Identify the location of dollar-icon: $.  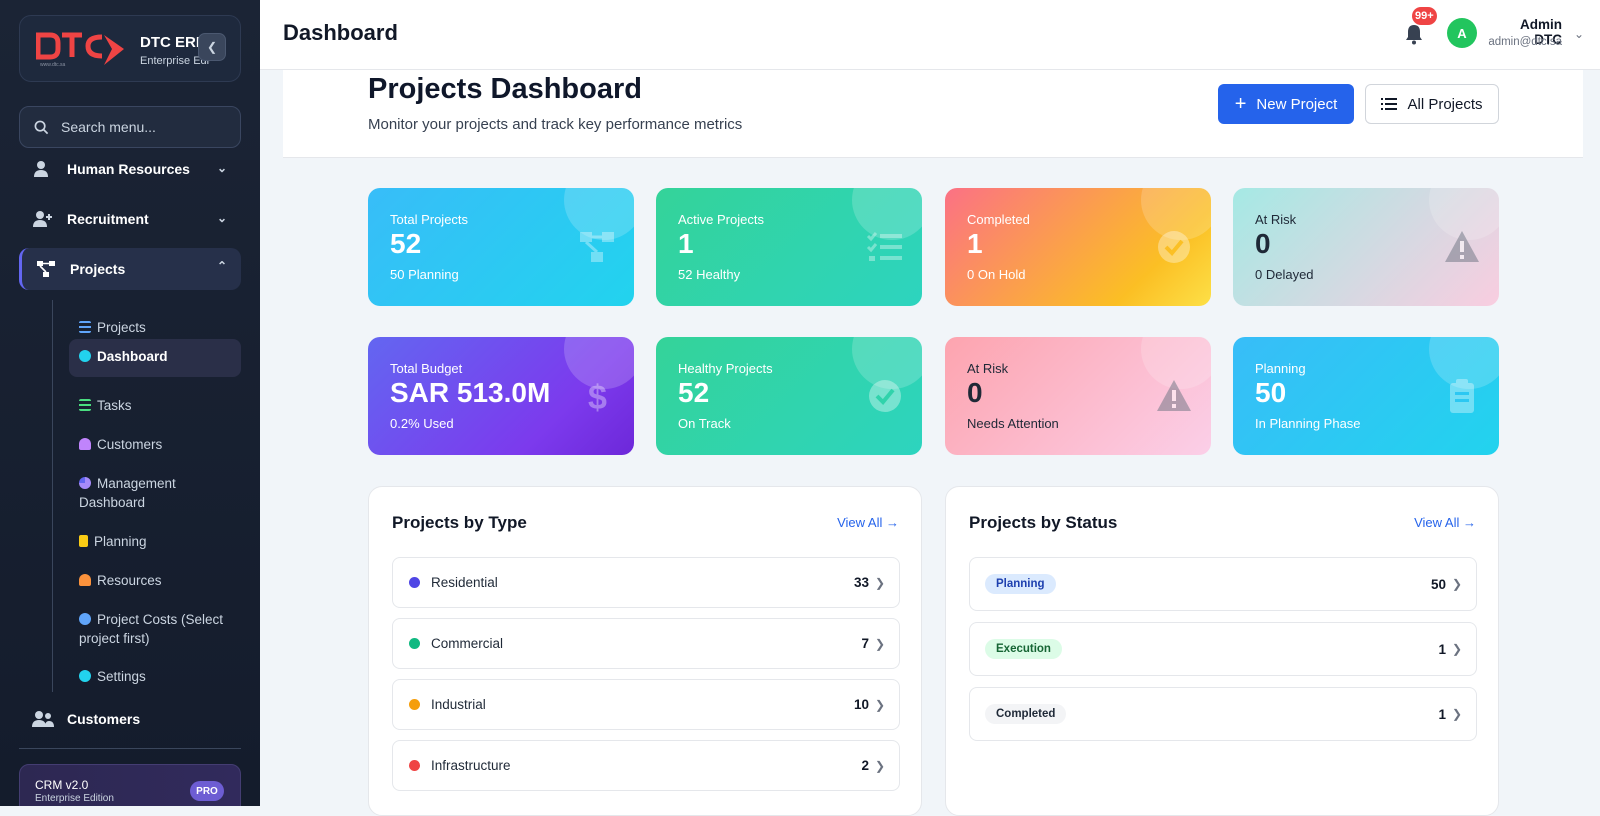
(597, 397).